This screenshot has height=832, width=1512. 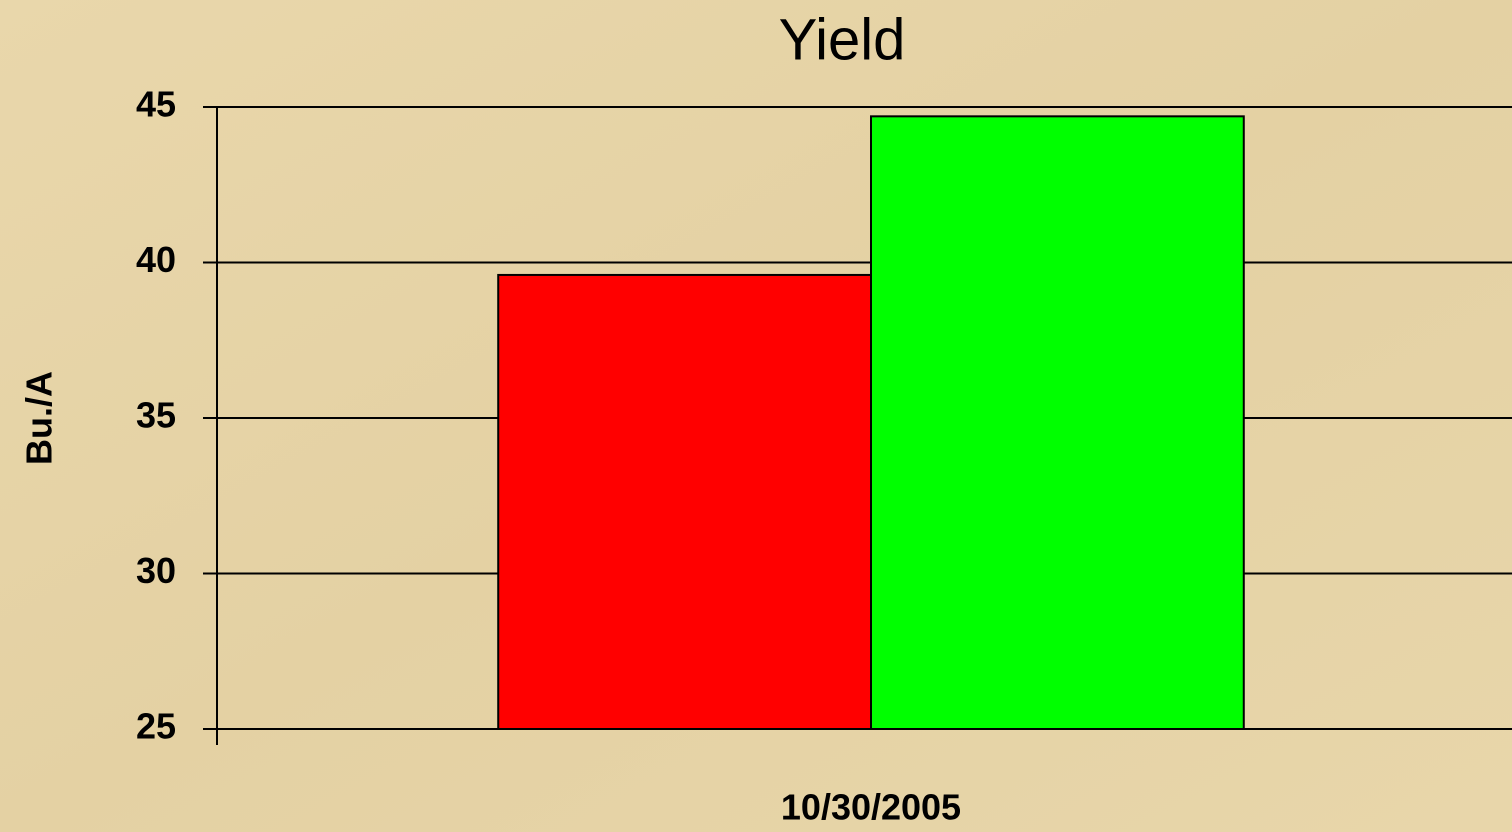 I want to click on y-tick-label: 25, so click(x=156, y=726).